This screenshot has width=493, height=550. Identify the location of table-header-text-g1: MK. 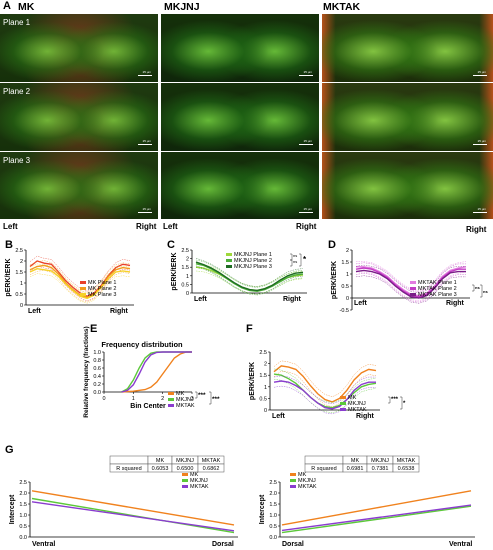
(160, 461).